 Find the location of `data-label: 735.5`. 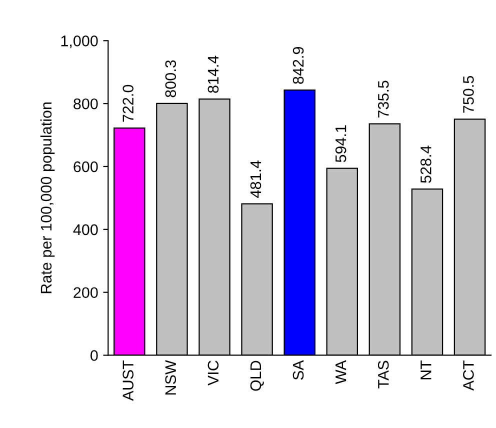

data-label: 735.5 is located at coordinates (383, 99).